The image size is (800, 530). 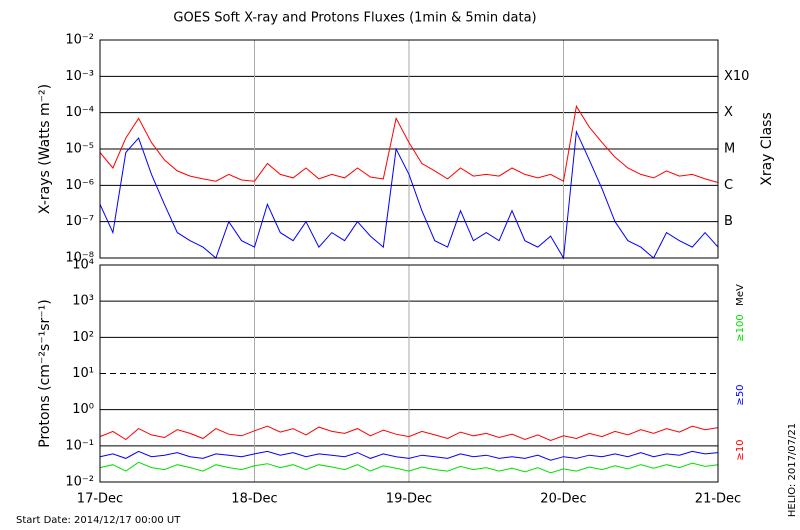 I want to click on series-label: ≥100, so click(x=740, y=327).